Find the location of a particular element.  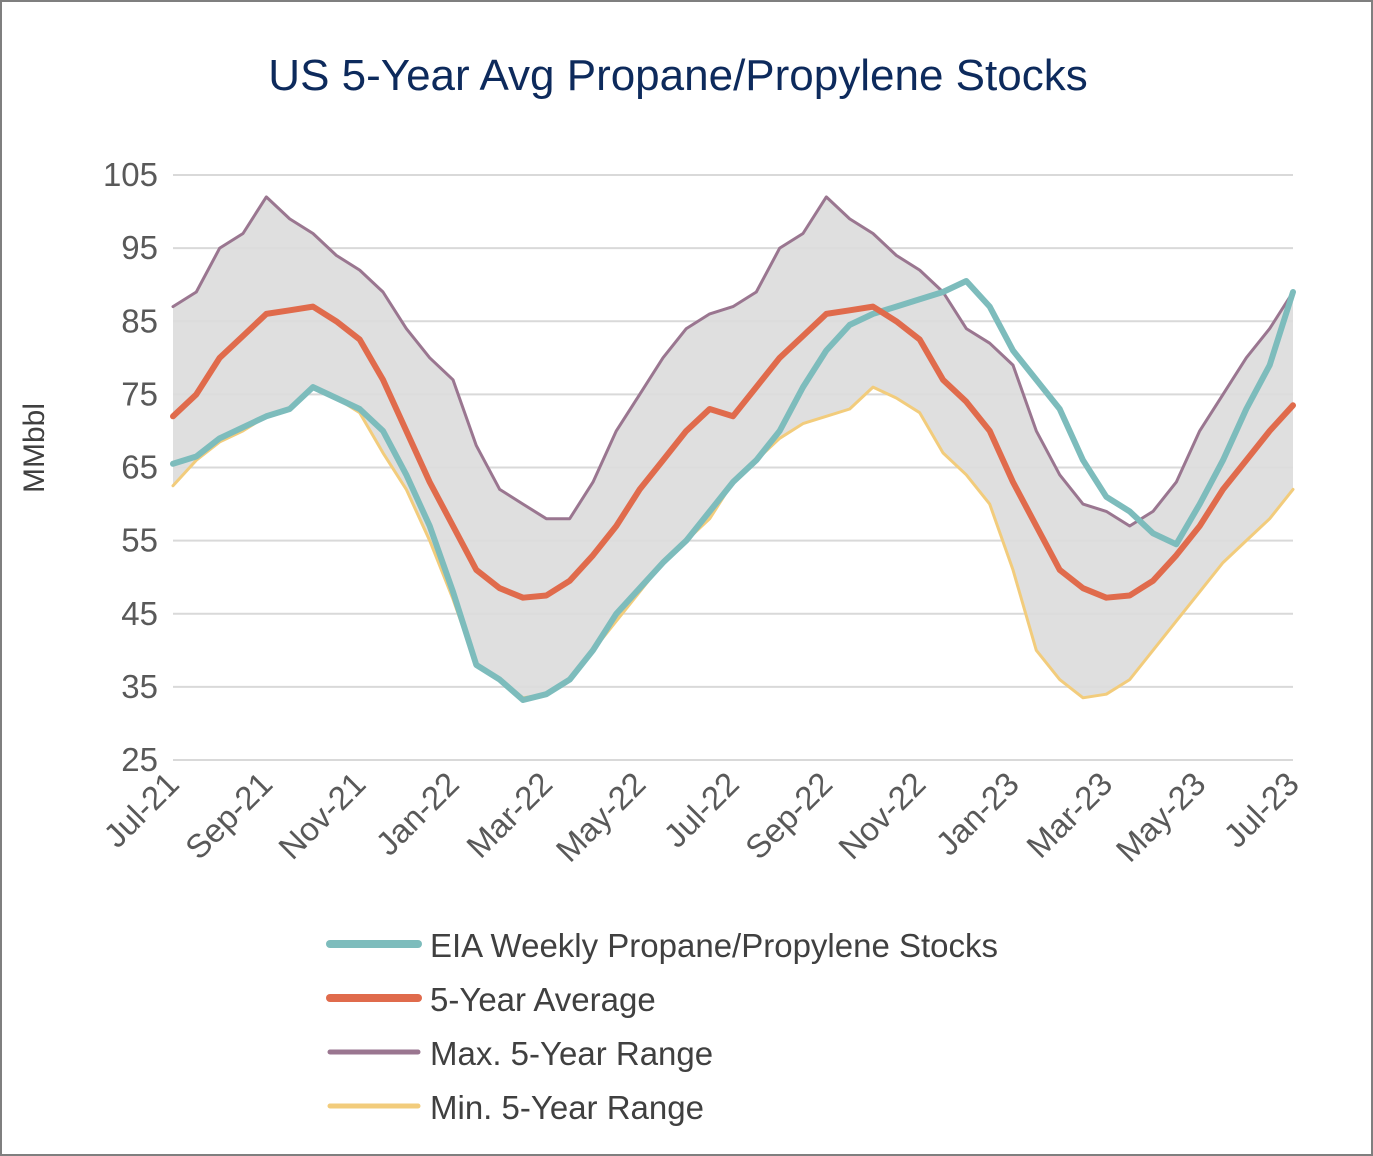

y-axis-ticks: 25 35 45 55 65 75 85 95 105 is located at coordinates (130, 467).